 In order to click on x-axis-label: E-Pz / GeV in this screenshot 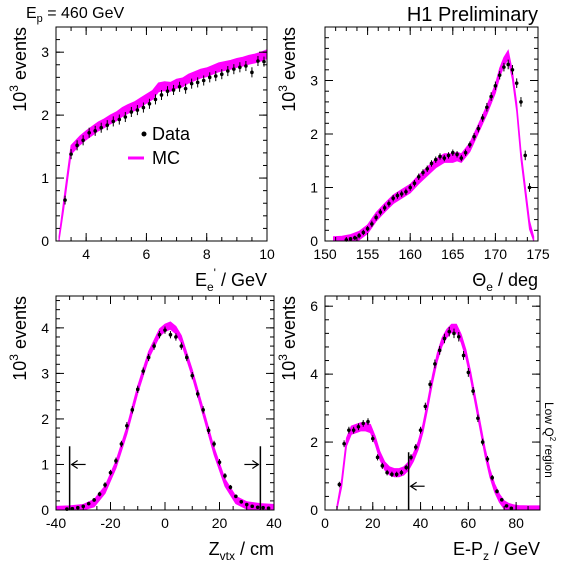, I will do `click(496, 551)`.